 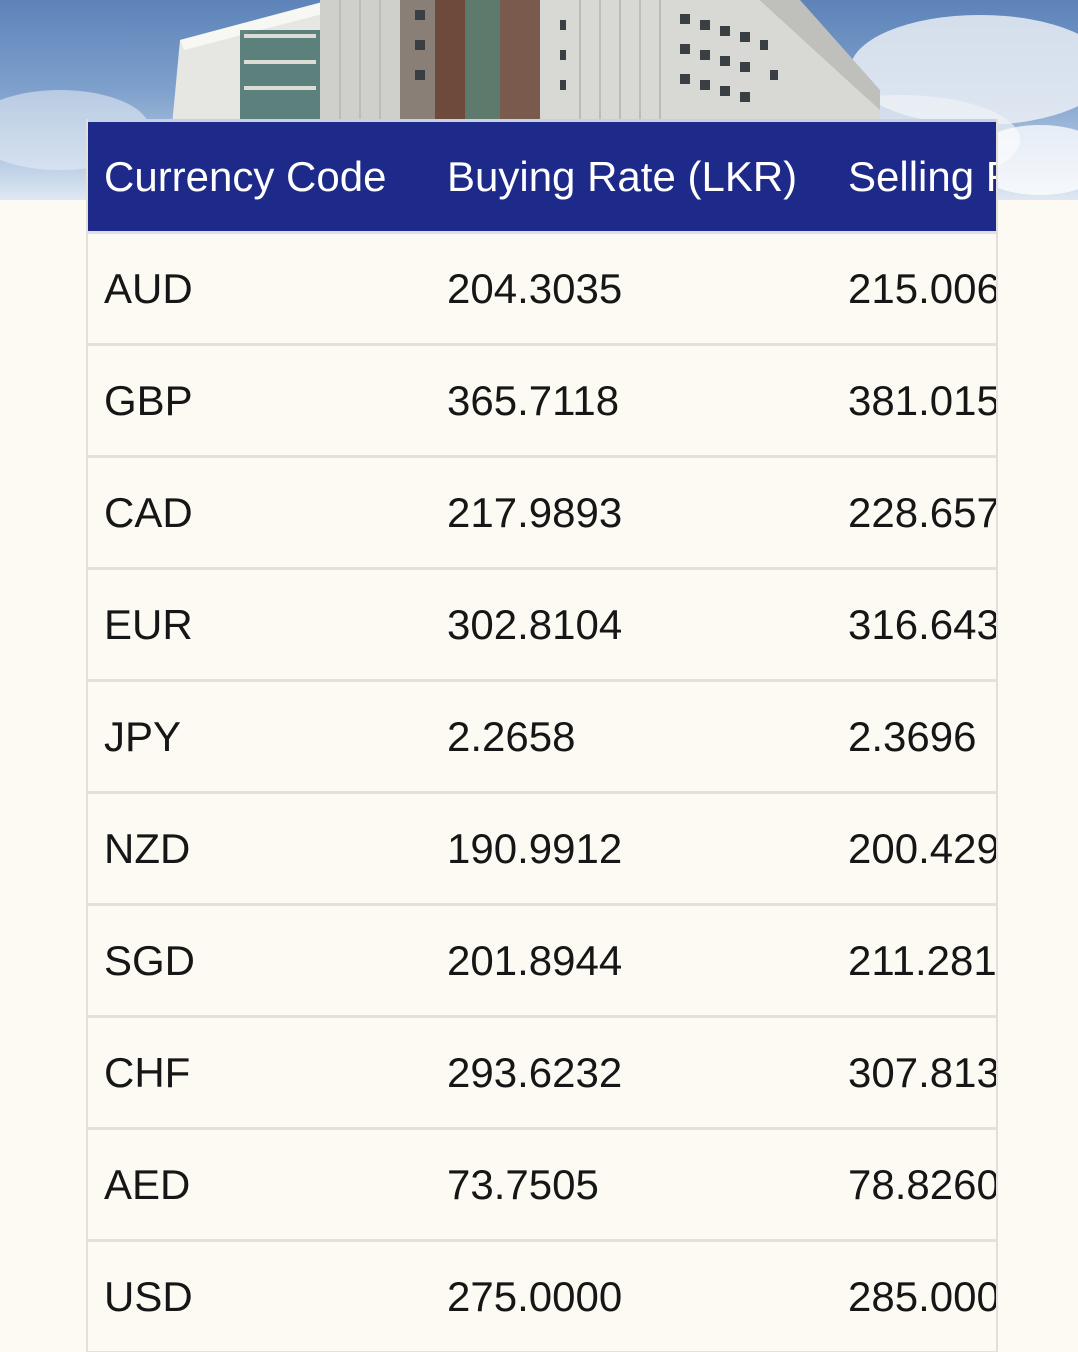 I want to click on table-row: EUR 302.8104 316.6435, so click(x=542, y=625).